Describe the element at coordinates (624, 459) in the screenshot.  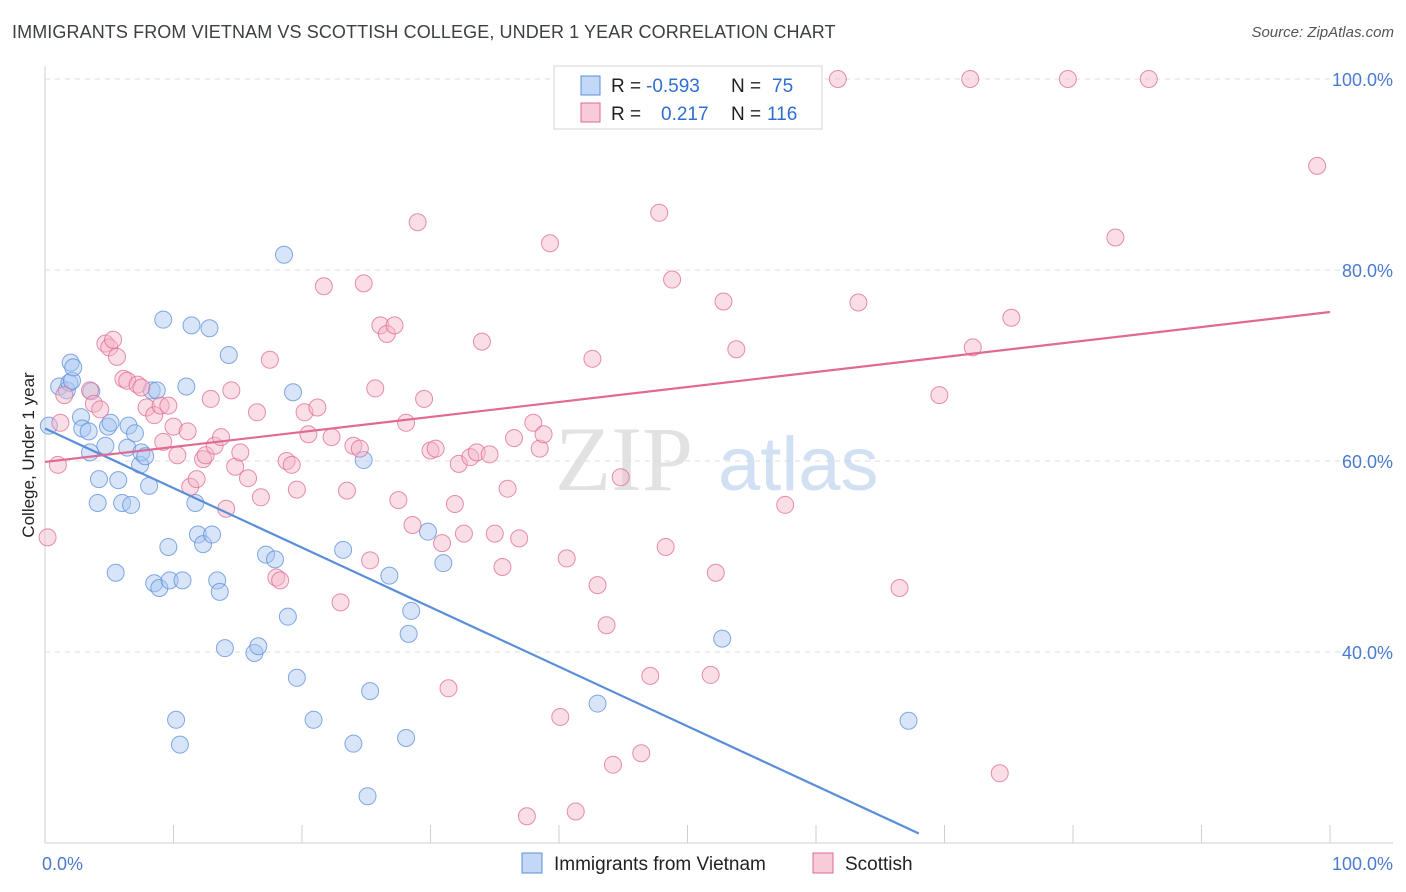
I see `watermark-zip: ZIP` at that location.